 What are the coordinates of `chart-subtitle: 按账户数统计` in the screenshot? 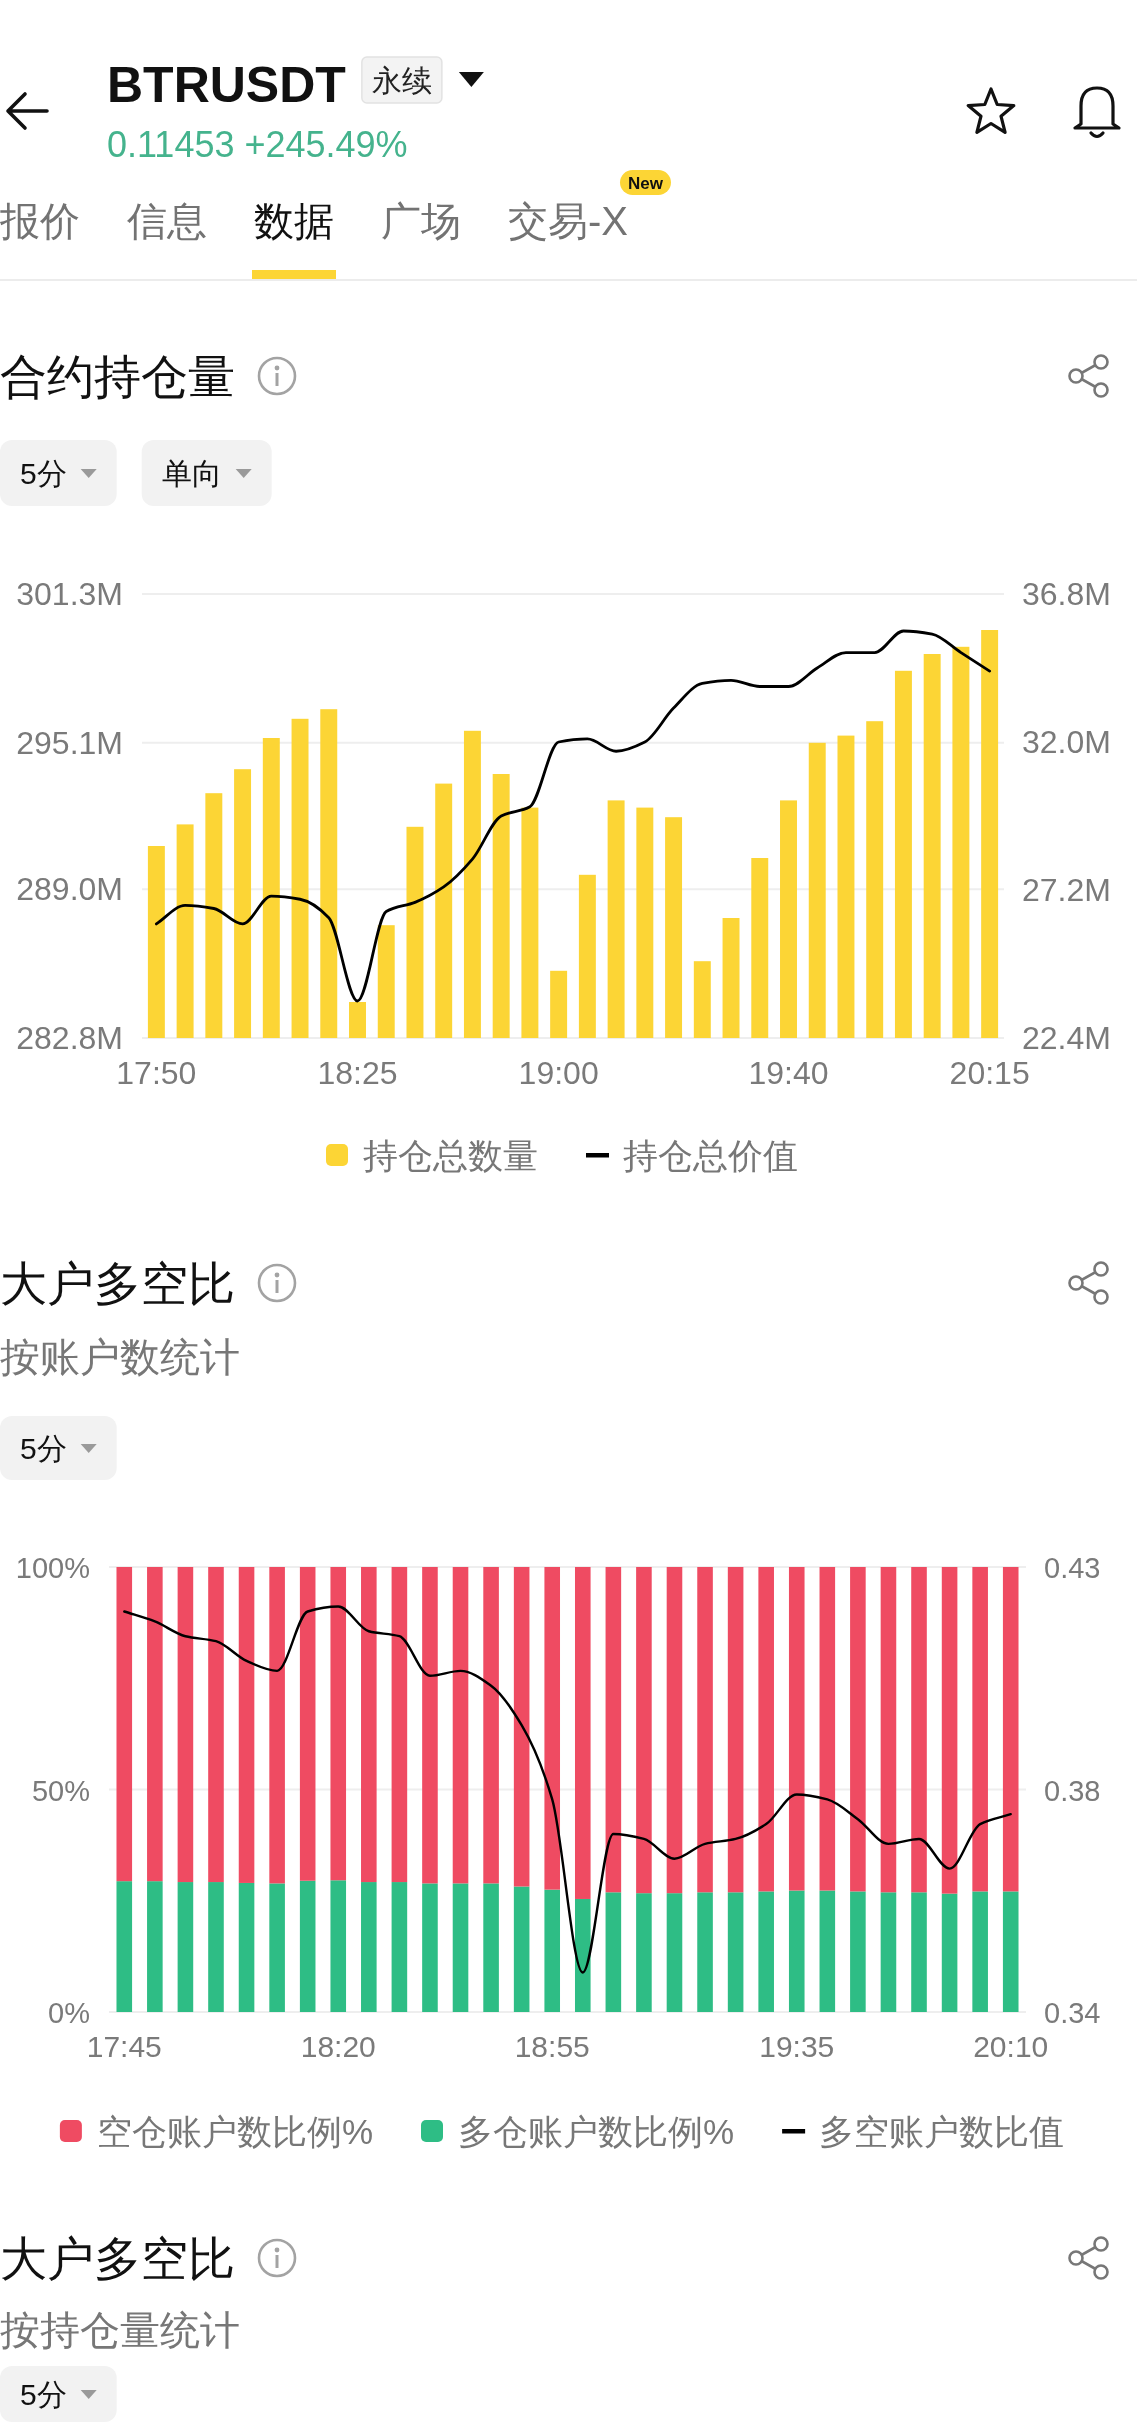 It's located at (120, 1357).